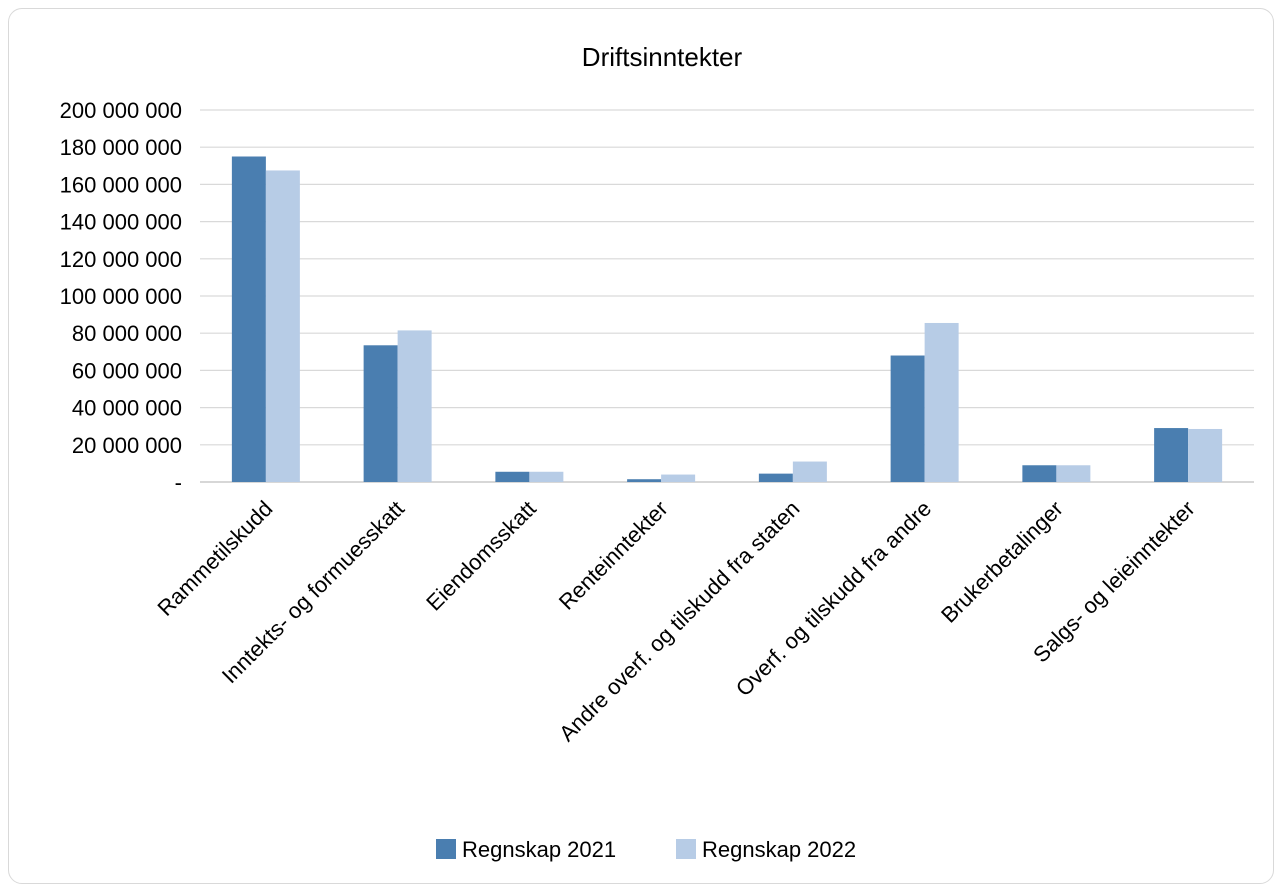 This screenshot has height=894, width=1284. What do you see at coordinates (613, 555) in the screenshot?
I see `x-tick-label: Renteinntekter` at bounding box center [613, 555].